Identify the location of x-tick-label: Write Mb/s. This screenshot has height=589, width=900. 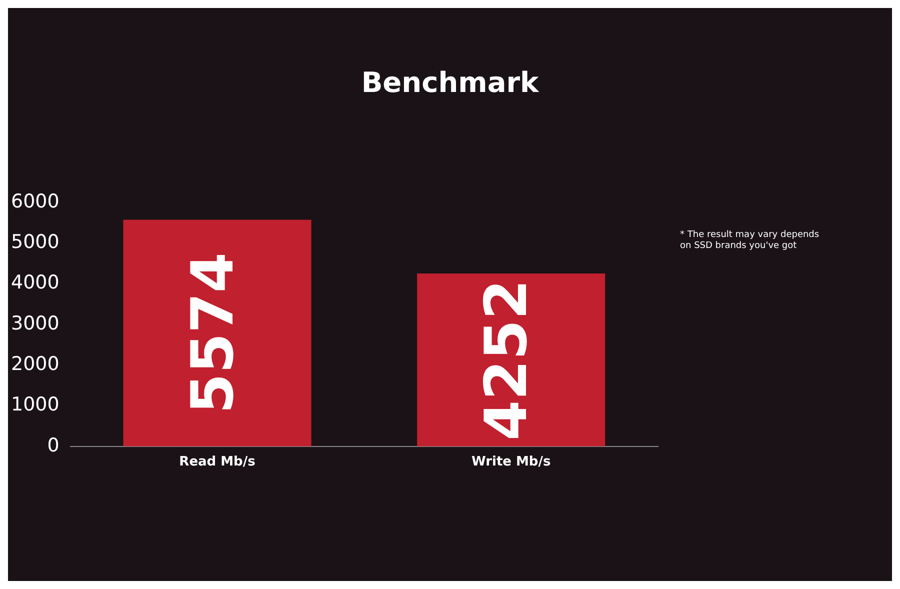
(511, 462).